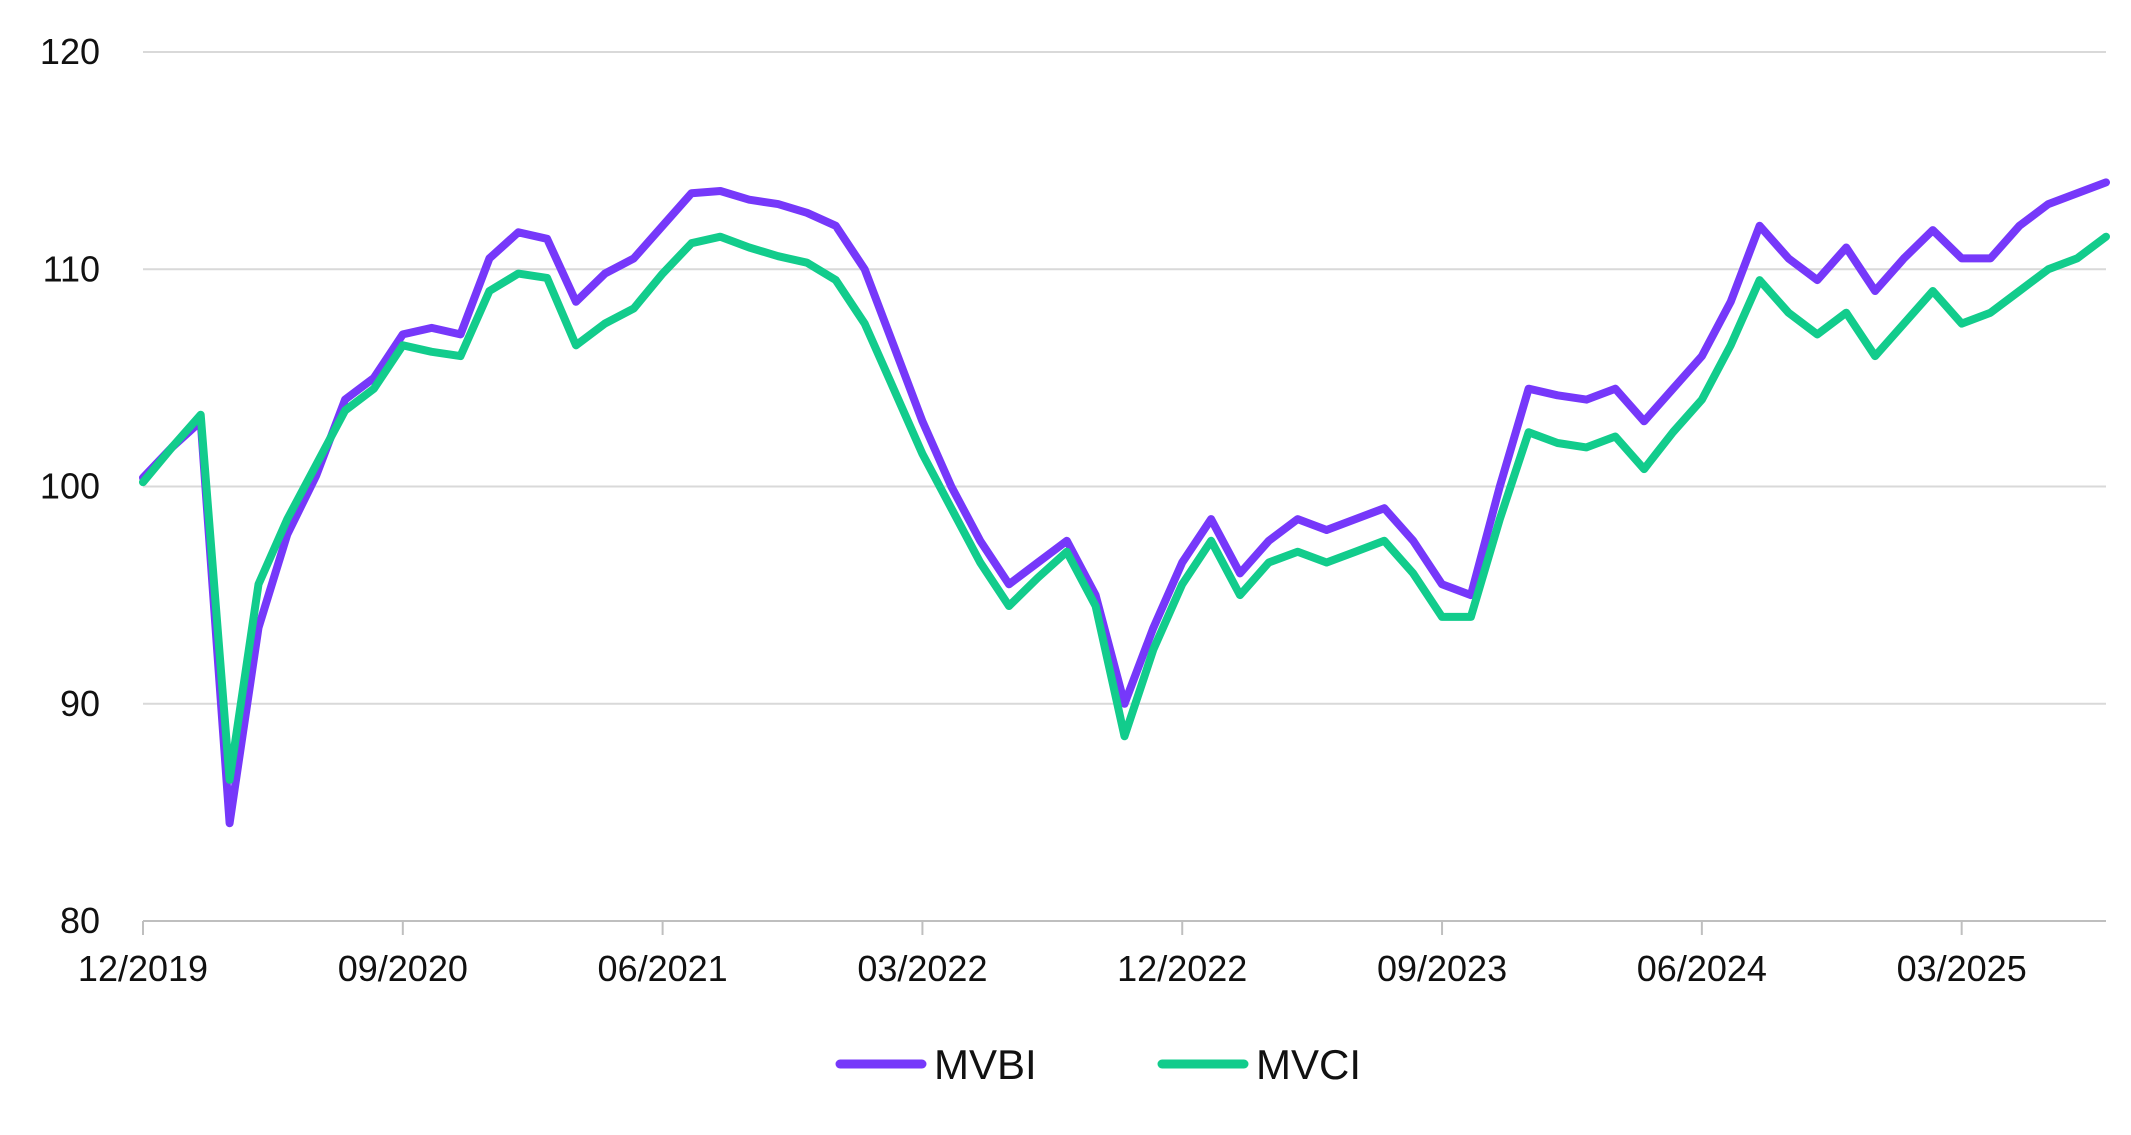 The image size is (2131, 1135). I want to click on legend: MVBI MVCI, so click(1098, 1064).